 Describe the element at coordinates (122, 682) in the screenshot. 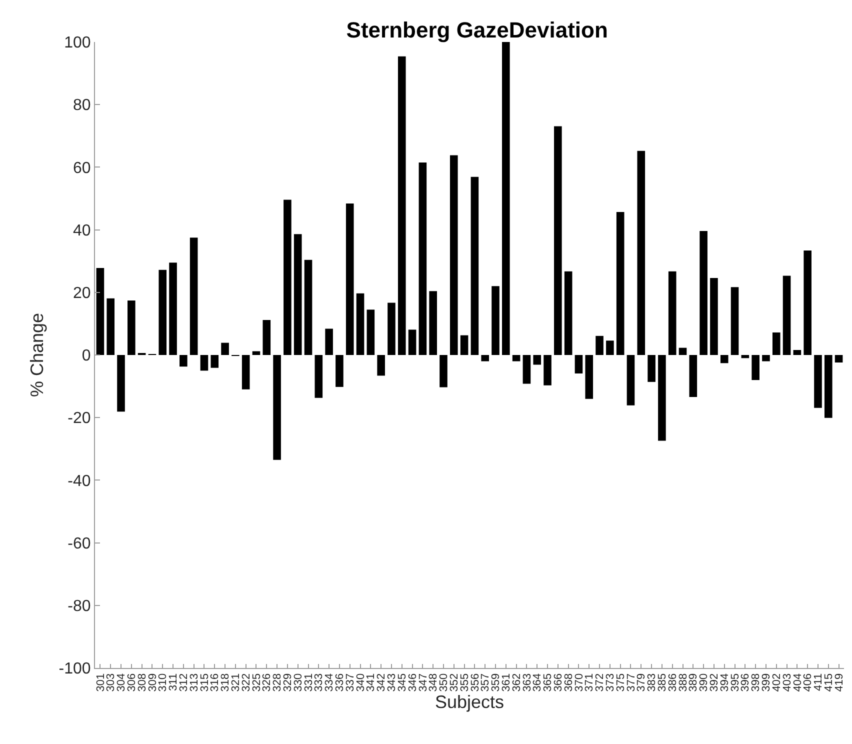

I see `x-tick-label: 304` at that location.